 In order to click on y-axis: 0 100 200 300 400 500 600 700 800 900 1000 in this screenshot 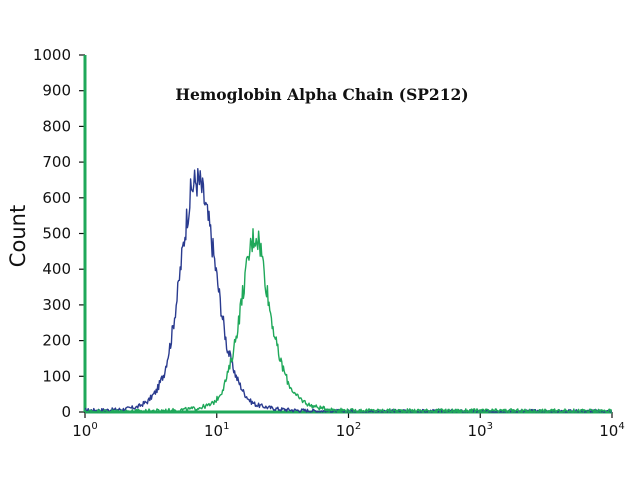, I will do `click(60, 233)`.